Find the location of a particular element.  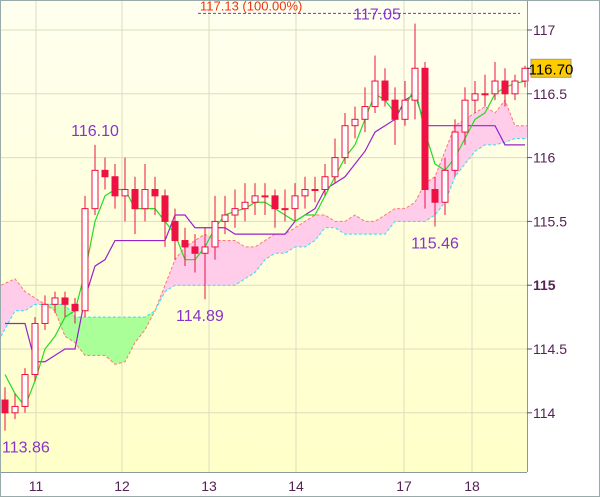

current-price-badge is located at coordinates (551, 68).